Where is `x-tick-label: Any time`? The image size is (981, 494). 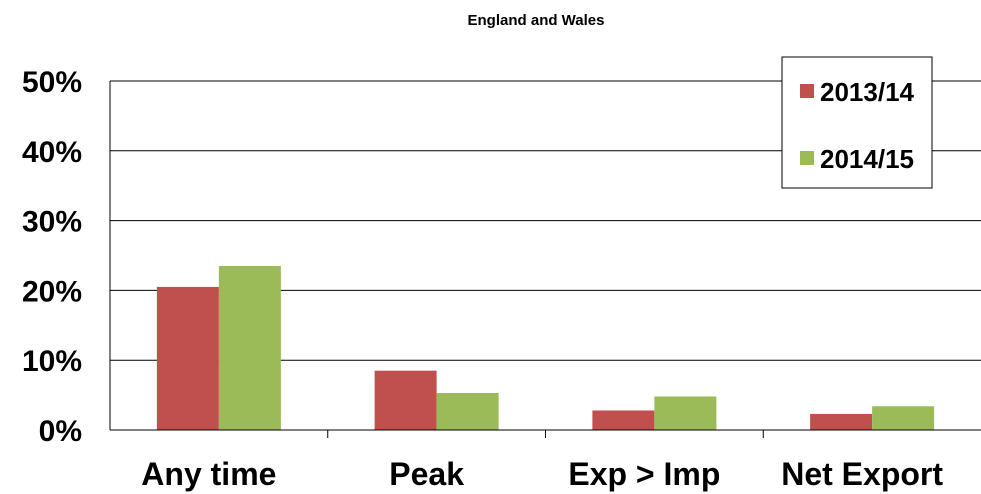 x-tick-label: Any time is located at coordinates (208, 474).